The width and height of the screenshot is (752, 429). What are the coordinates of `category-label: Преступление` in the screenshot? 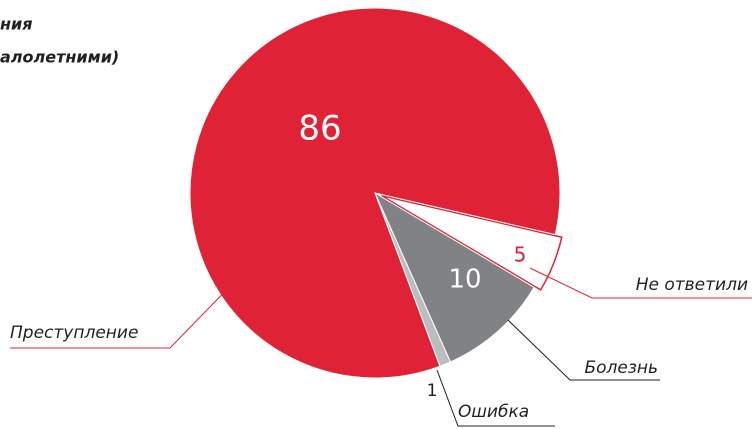 It's located at (74, 333).